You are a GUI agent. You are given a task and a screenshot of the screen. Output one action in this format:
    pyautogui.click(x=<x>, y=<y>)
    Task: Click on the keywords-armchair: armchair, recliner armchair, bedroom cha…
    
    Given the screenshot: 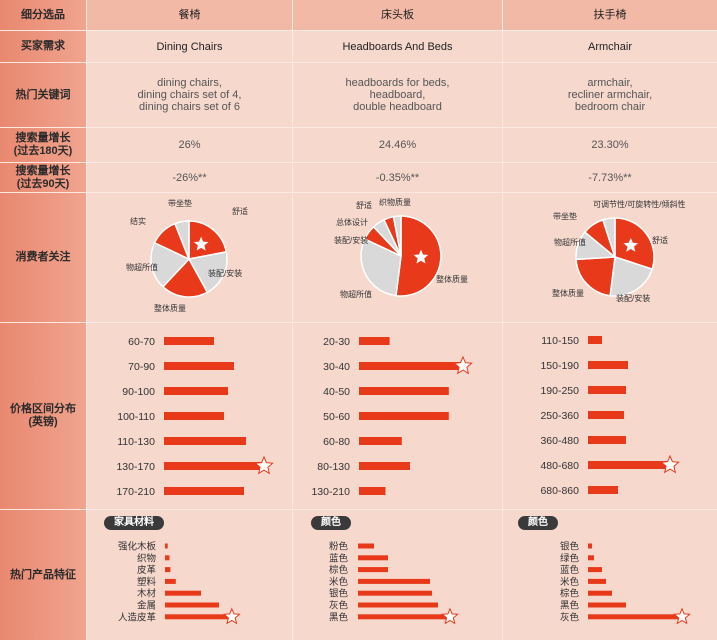 What is the action you would take?
    pyautogui.click(x=610, y=95)
    